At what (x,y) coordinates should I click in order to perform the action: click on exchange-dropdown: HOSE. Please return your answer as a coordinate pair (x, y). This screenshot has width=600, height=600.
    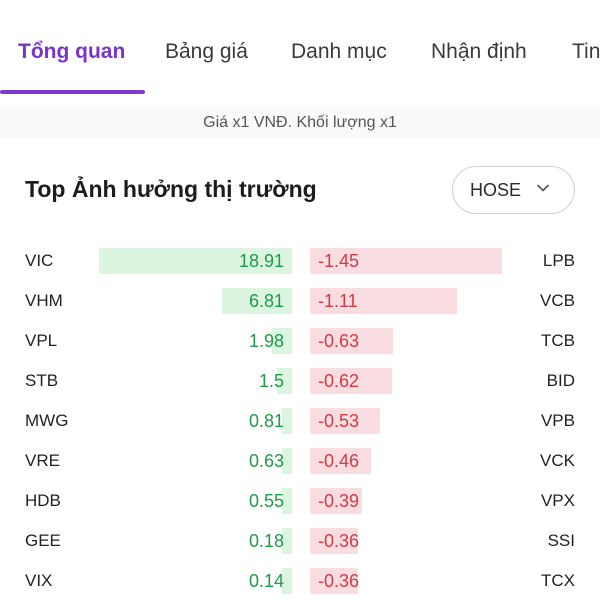
    Looking at the image, I should click on (513, 190).